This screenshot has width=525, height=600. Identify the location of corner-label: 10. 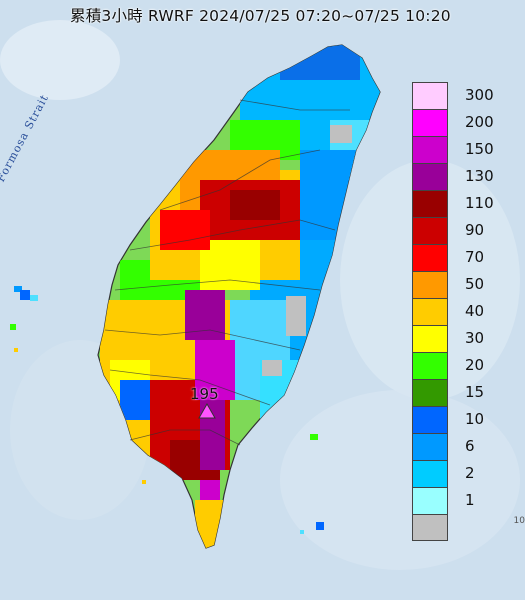
(519, 521).